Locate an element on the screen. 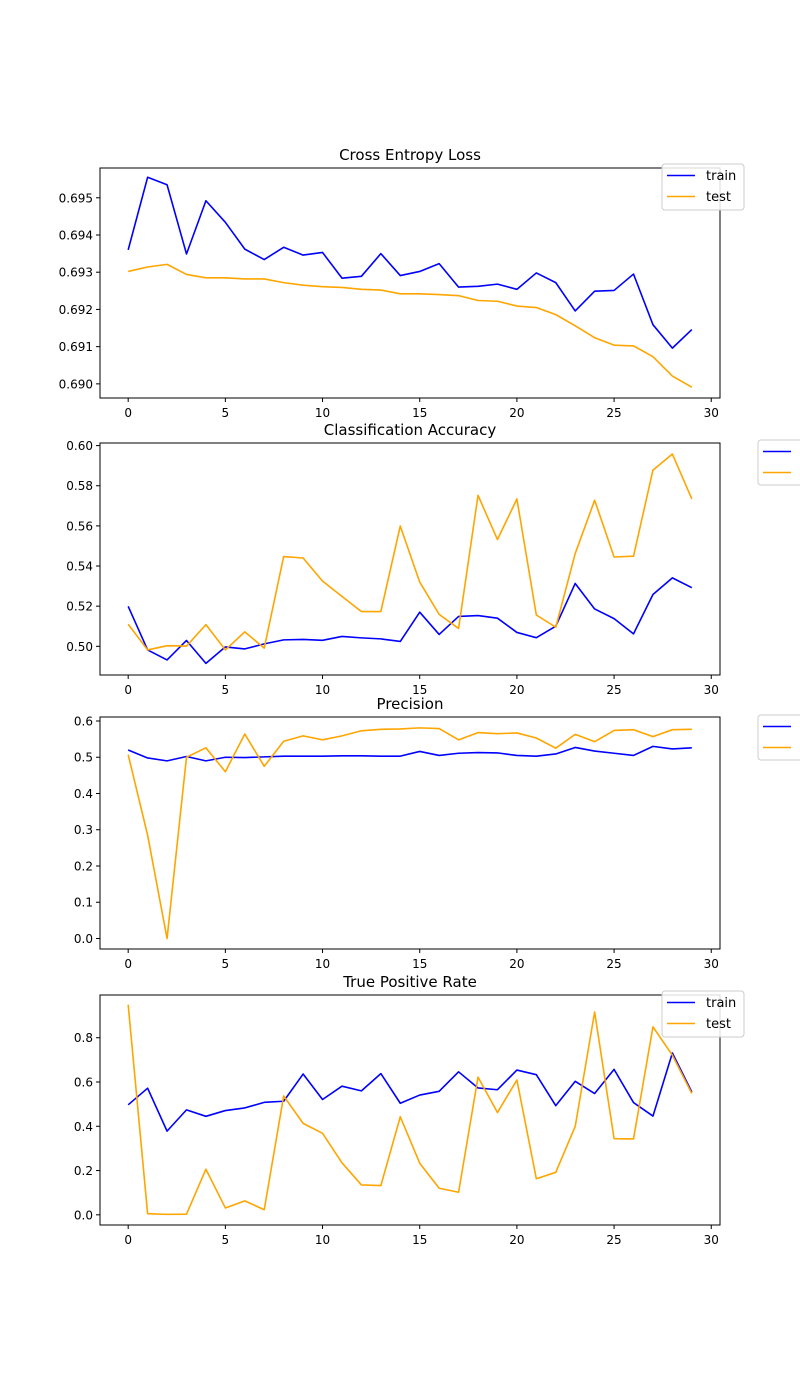 The height and width of the screenshot is (1400, 800). y-tick-label: 0.52 is located at coordinates (79, 607).